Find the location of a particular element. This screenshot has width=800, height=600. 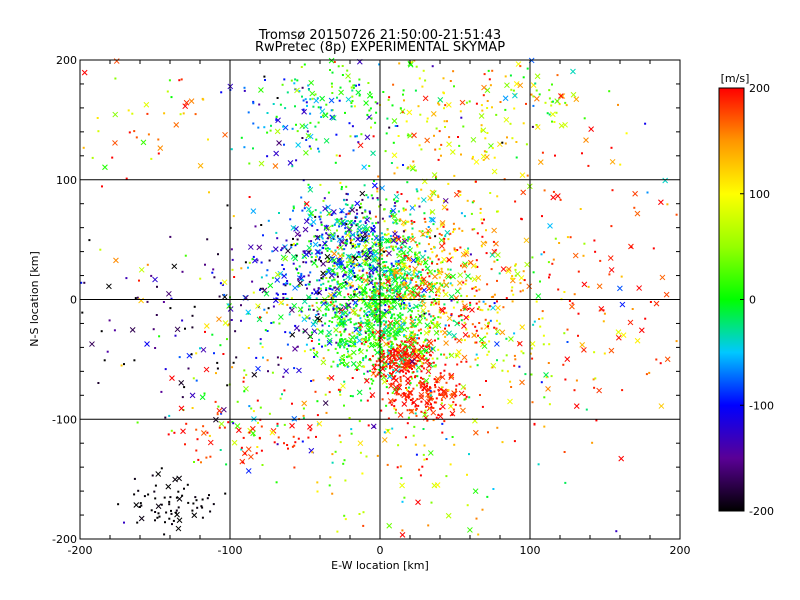

y-axis-label: N-S location [km] is located at coordinates (34, 299).